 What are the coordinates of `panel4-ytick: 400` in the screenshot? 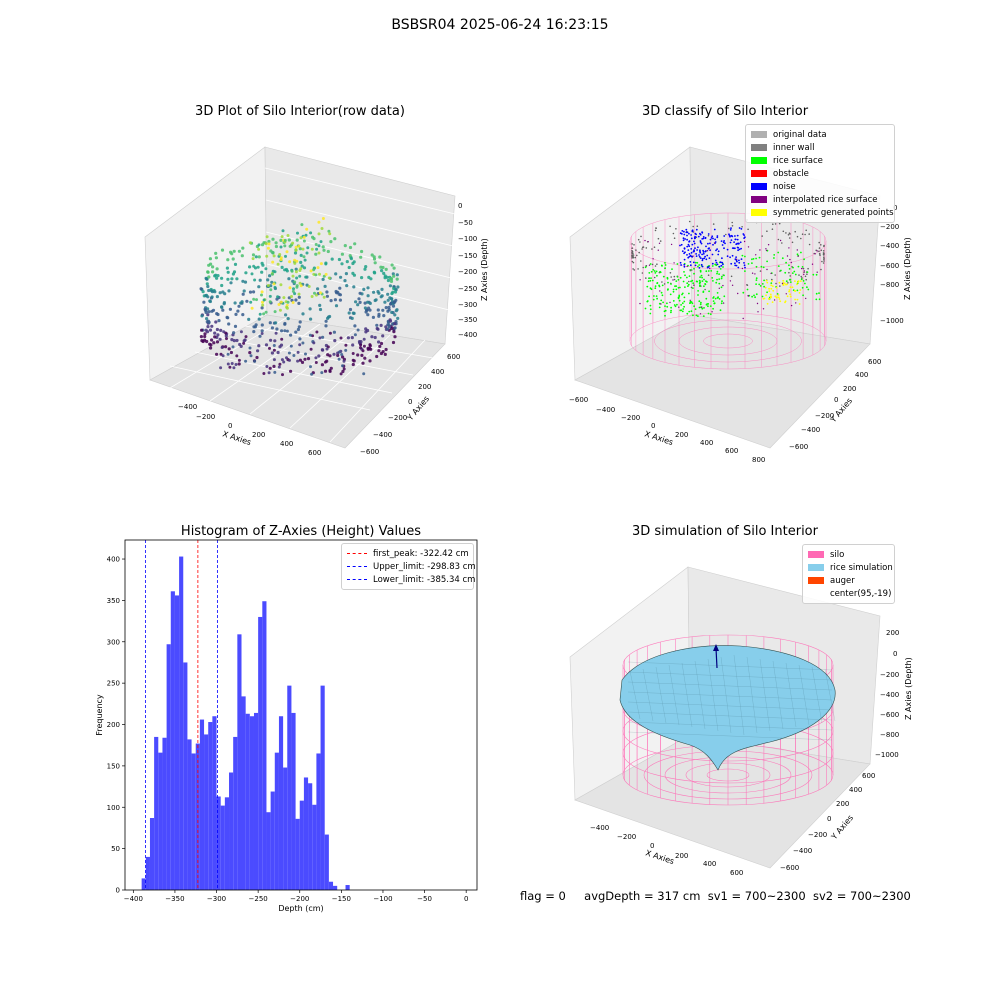 It's located at (855, 790).